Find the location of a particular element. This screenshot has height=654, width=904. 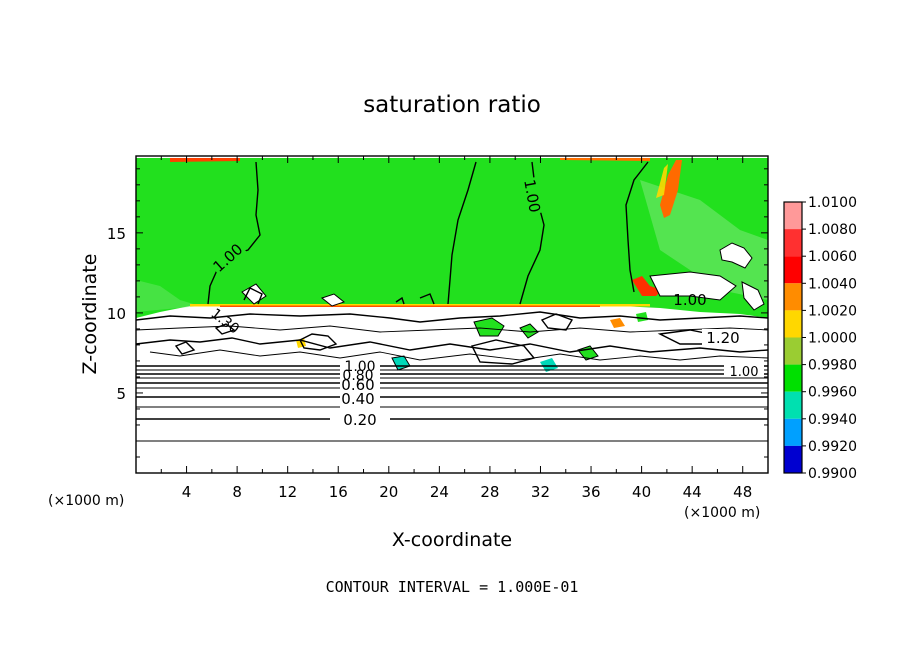

contour-label: 0.20 is located at coordinates (359, 420).